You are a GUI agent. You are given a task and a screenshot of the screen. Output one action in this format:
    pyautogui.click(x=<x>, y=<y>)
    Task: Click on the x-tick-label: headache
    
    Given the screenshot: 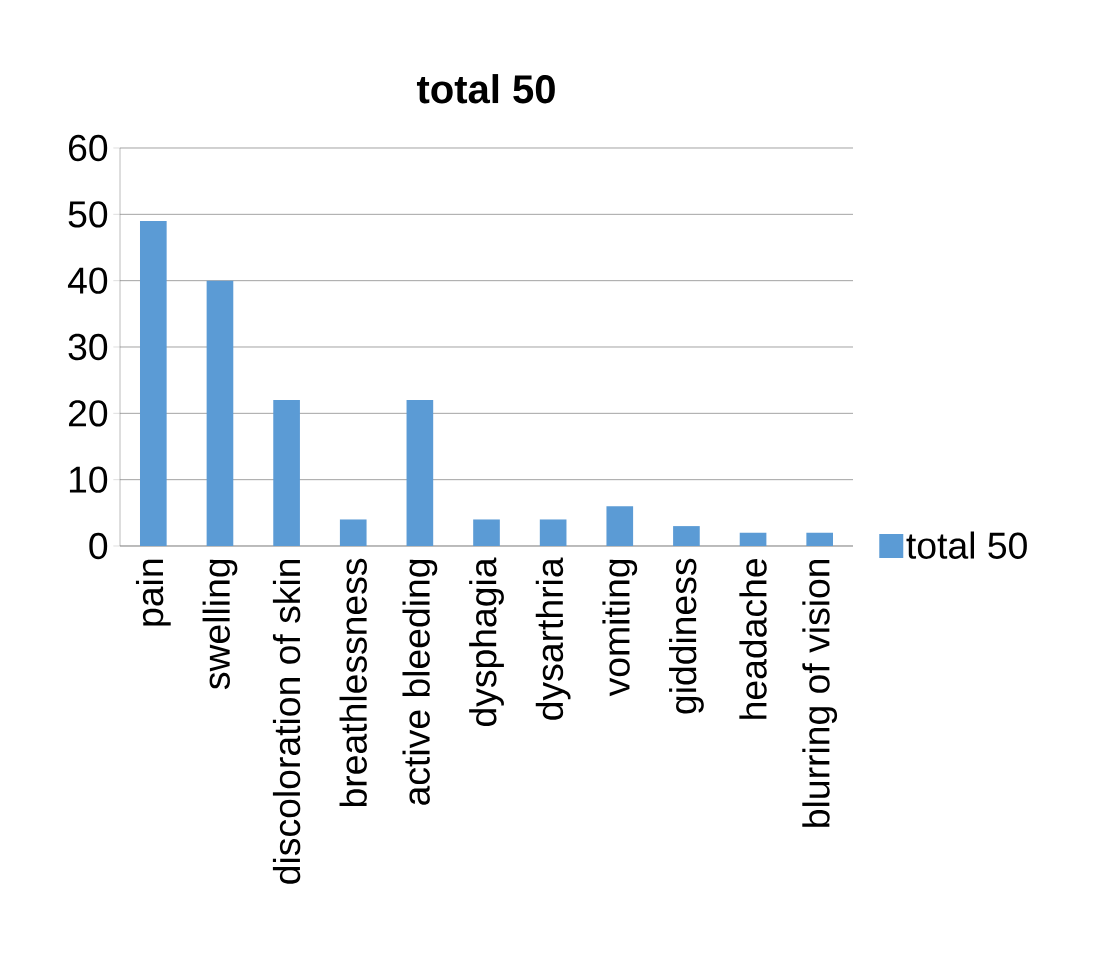 What is the action you would take?
    pyautogui.click(x=753, y=639)
    